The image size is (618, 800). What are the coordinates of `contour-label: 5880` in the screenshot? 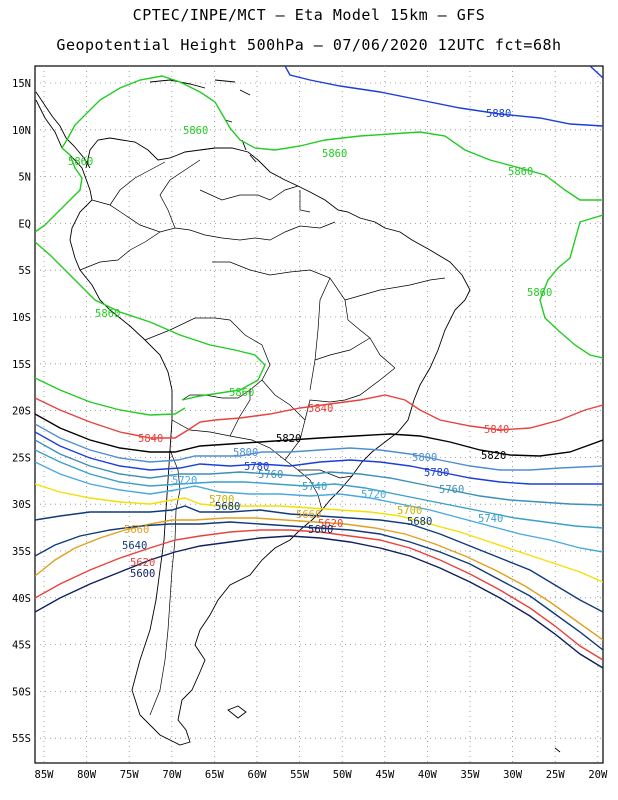 It's located at (498, 114).